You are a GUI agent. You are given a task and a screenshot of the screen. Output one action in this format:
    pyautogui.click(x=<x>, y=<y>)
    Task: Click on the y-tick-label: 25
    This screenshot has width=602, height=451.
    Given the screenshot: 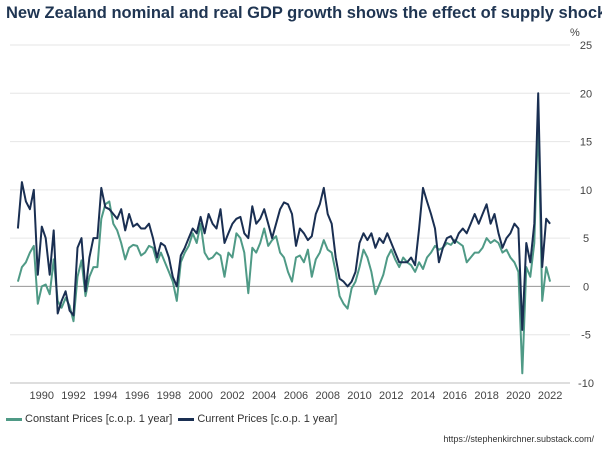 What is the action you would take?
    pyautogui.click(x=586, y=46)
    